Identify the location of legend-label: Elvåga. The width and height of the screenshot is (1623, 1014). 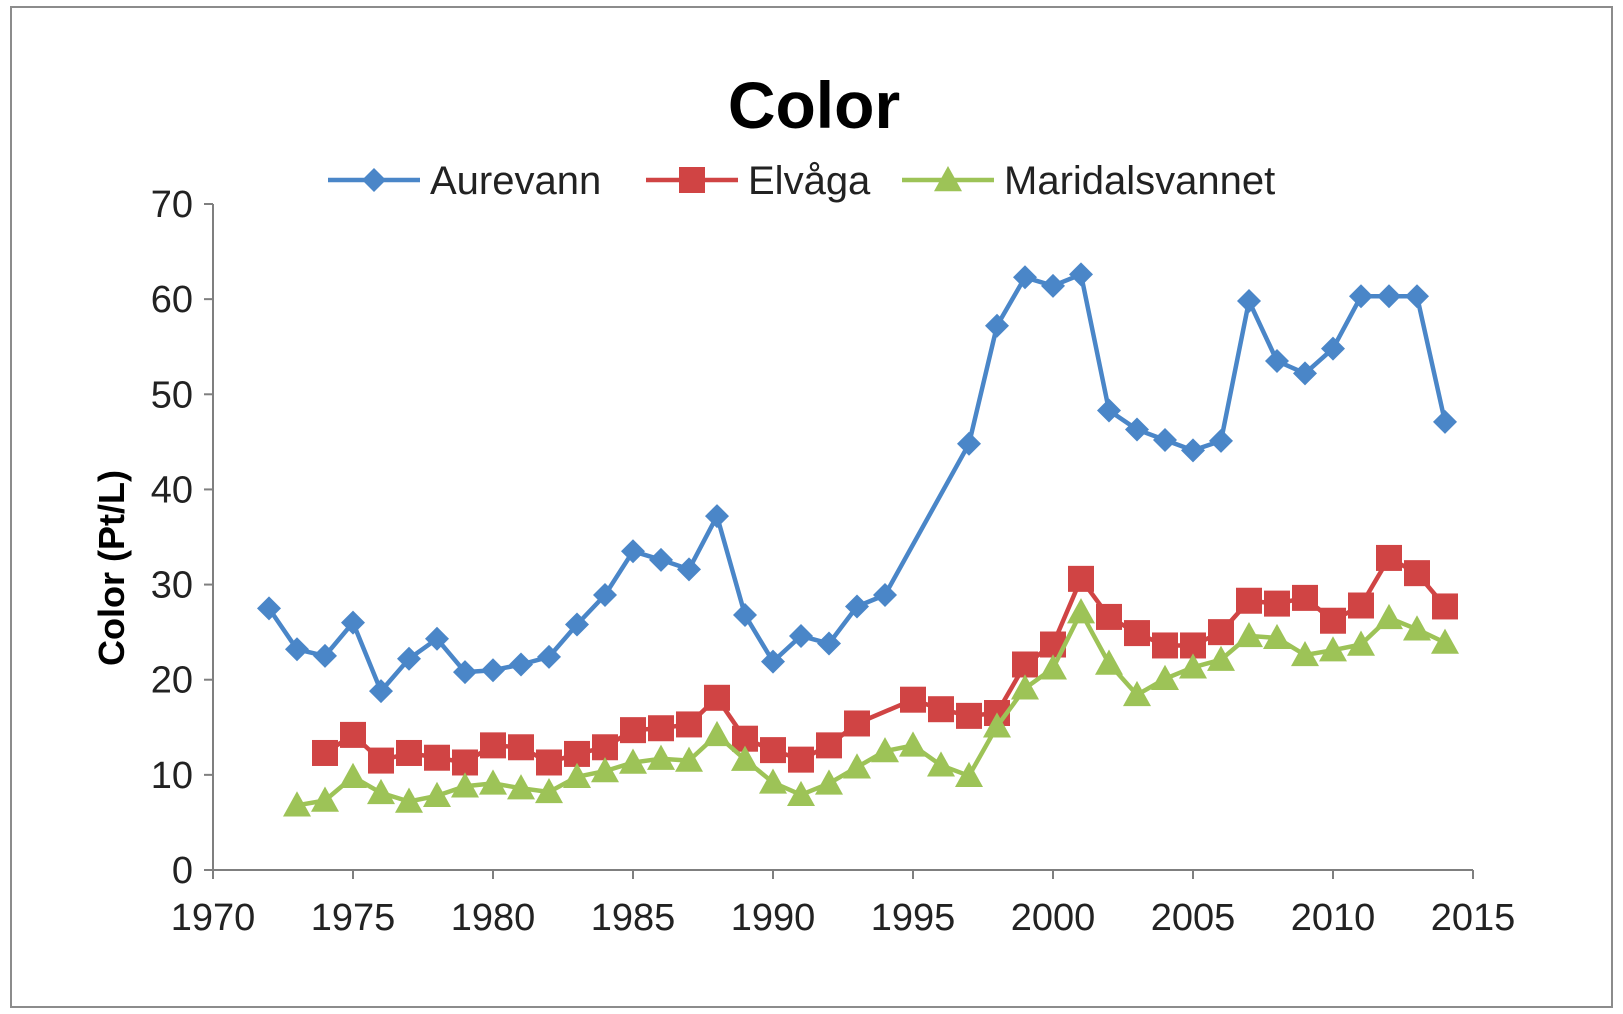
(809, 181).